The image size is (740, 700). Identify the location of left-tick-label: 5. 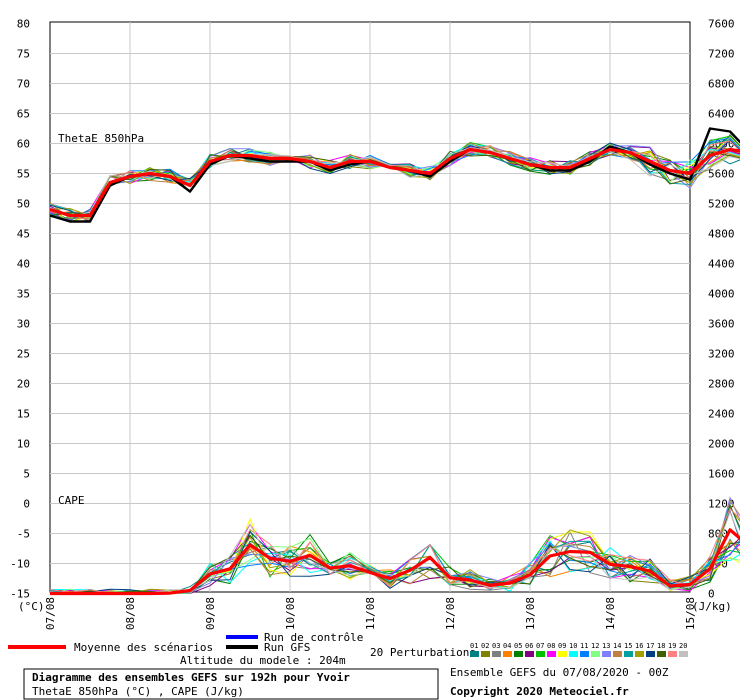
(26, 474).